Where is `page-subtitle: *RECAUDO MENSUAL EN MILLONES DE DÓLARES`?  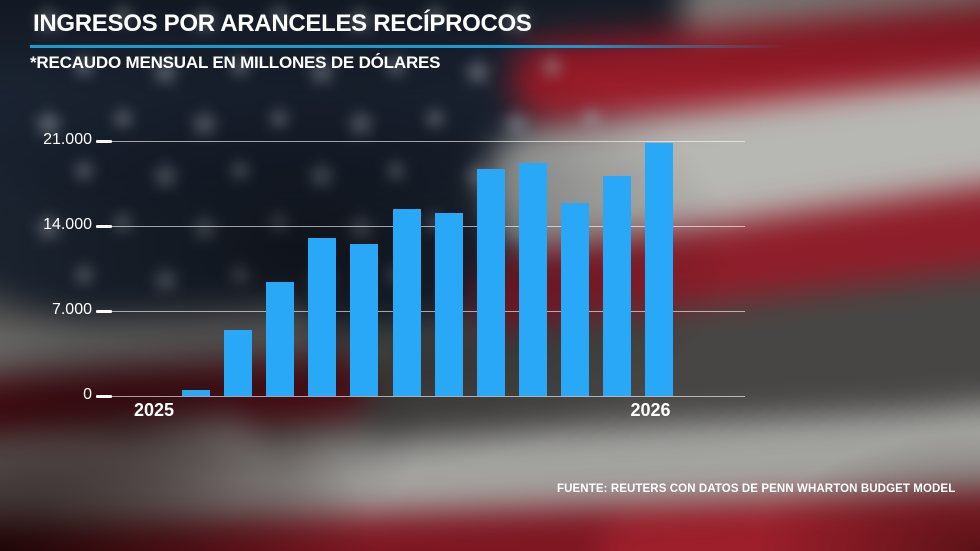 page-subtitle: *RECAUDO MENSUAL EN MILLONES DE DÓLARES is located at coordinates (235, 62).